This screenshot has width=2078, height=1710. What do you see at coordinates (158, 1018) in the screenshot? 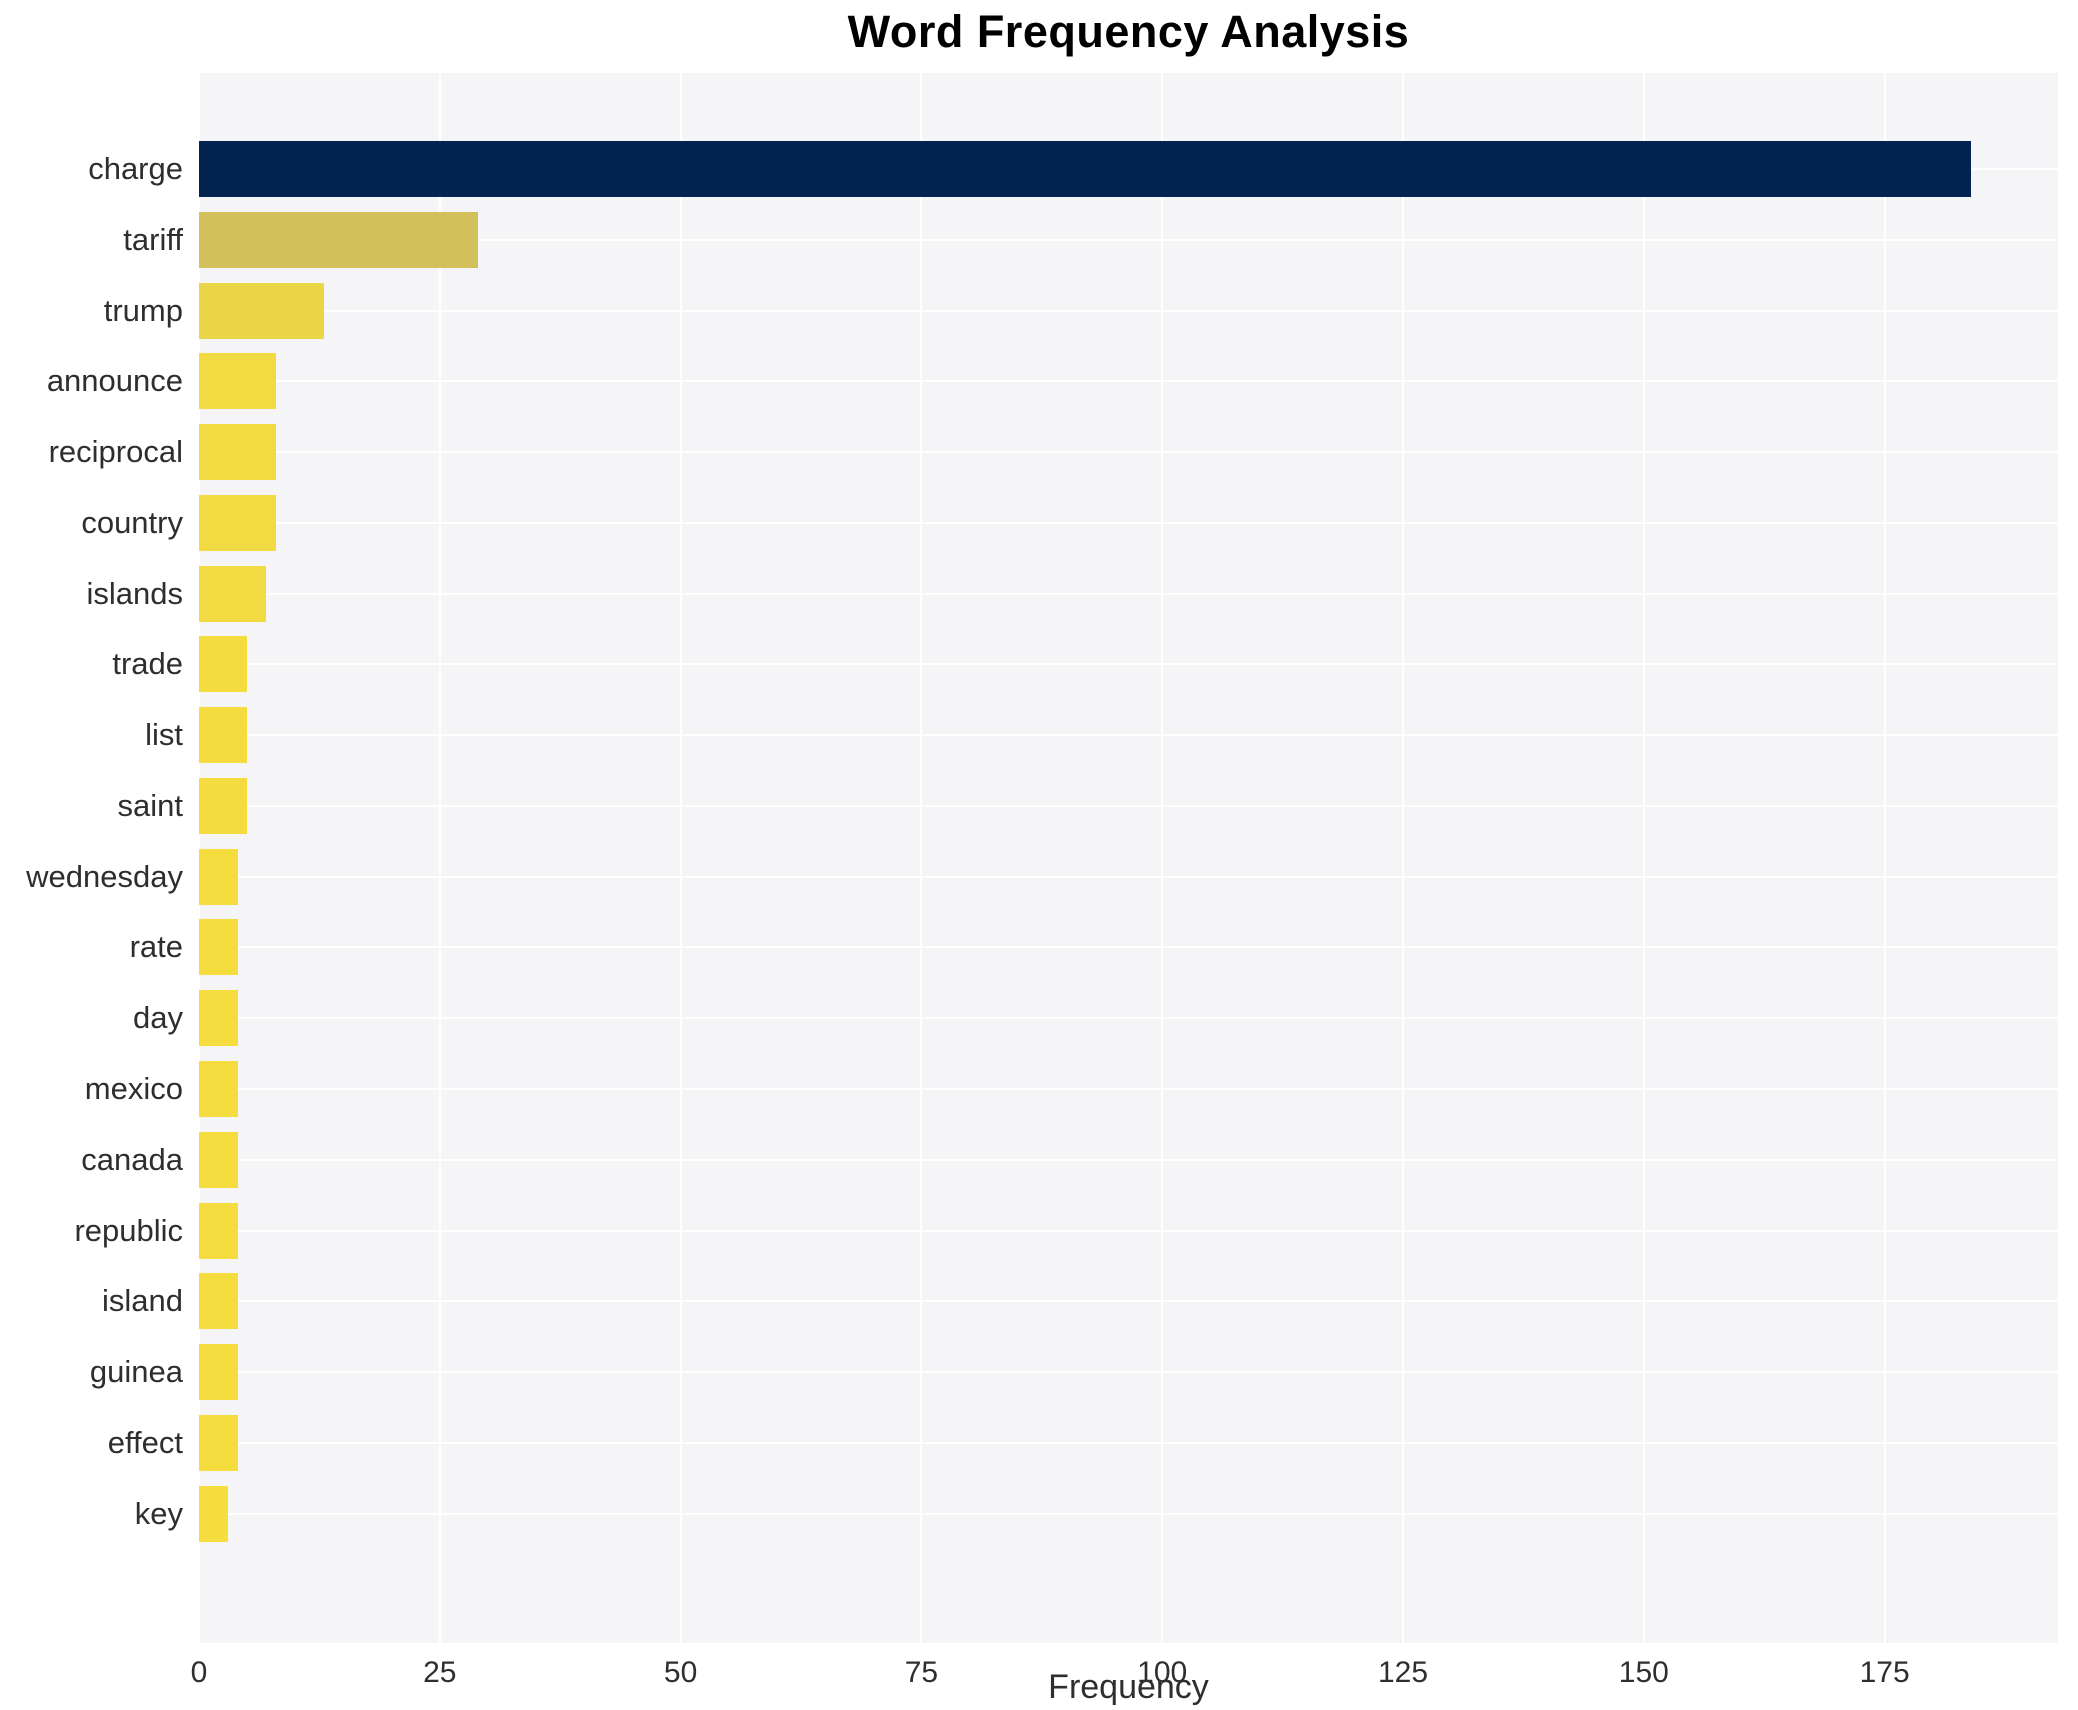
I see `y-tick-label: day` at bounding box center [158, 1018].